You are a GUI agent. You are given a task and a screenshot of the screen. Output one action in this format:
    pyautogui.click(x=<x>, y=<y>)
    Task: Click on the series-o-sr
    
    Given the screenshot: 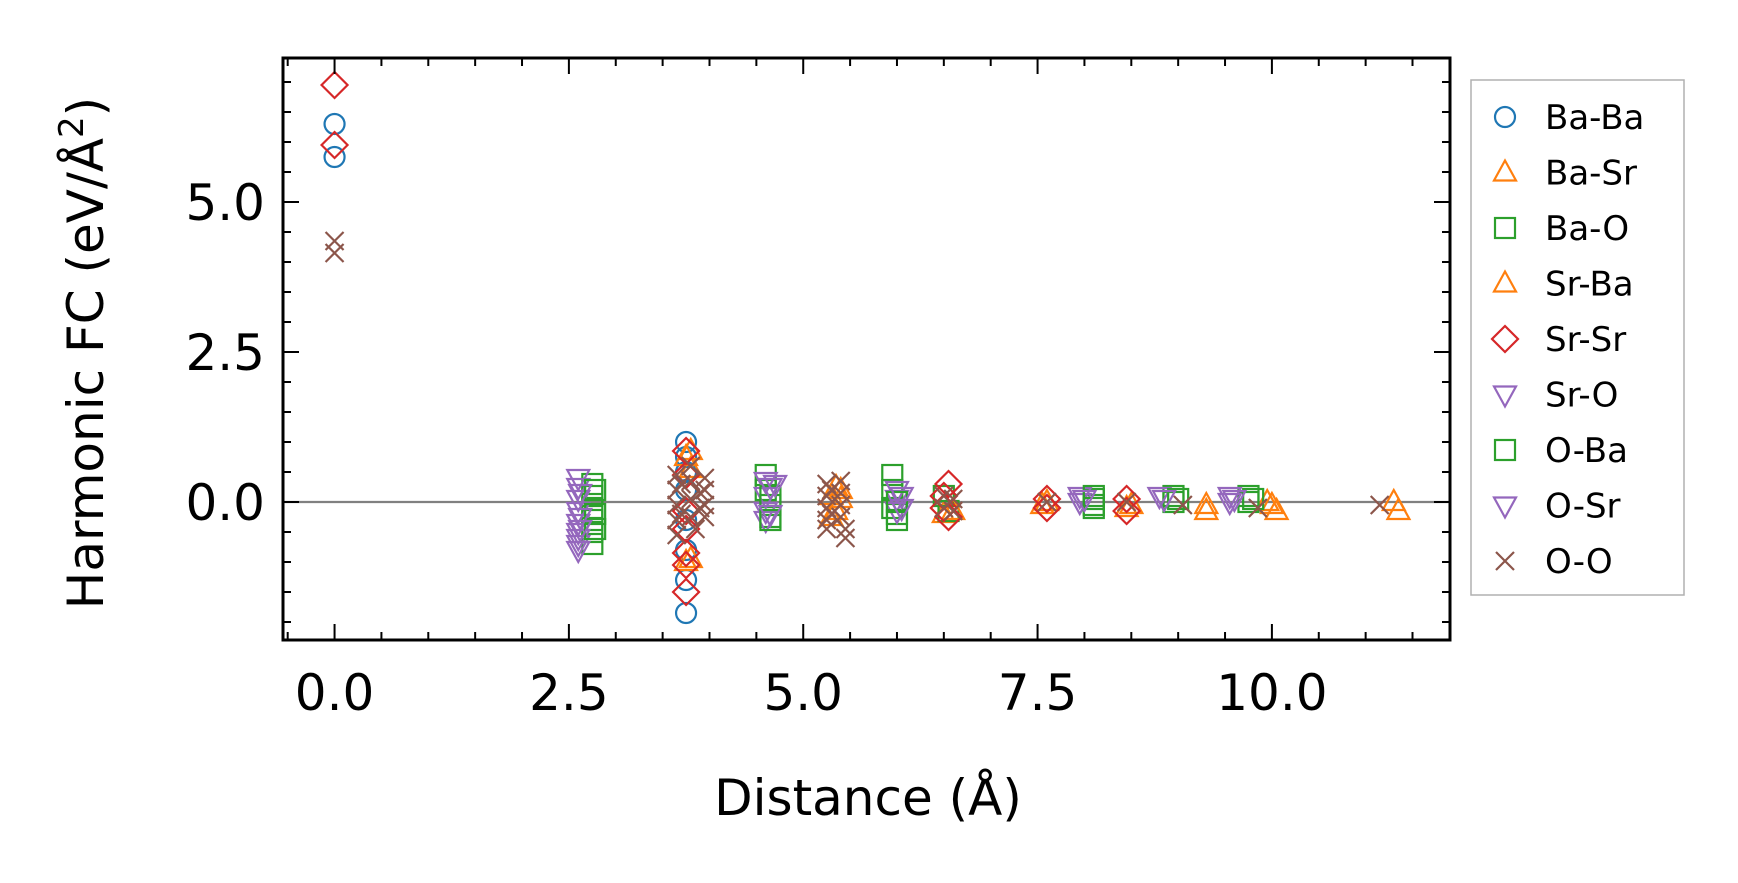 What is the action you would take?
    pyautogui.click(x=907, y=509)
    